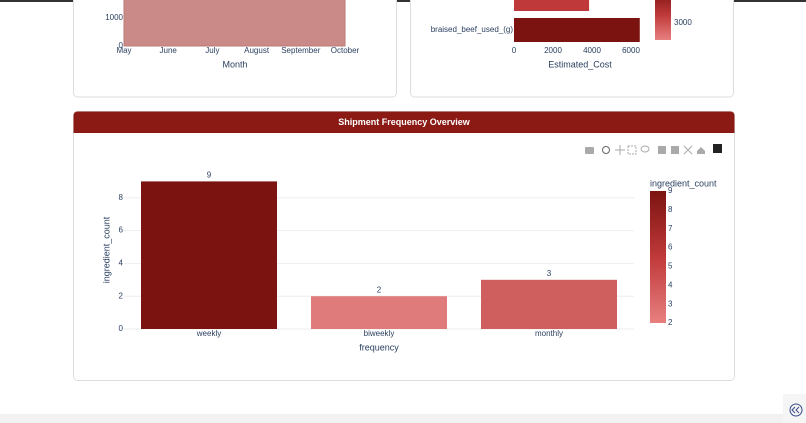 Image resolution: width=806 pixels, height=423 pixels. Describe the element at coordinates (717, 148) in the screenshot. I see `plotly-logo` at that location.